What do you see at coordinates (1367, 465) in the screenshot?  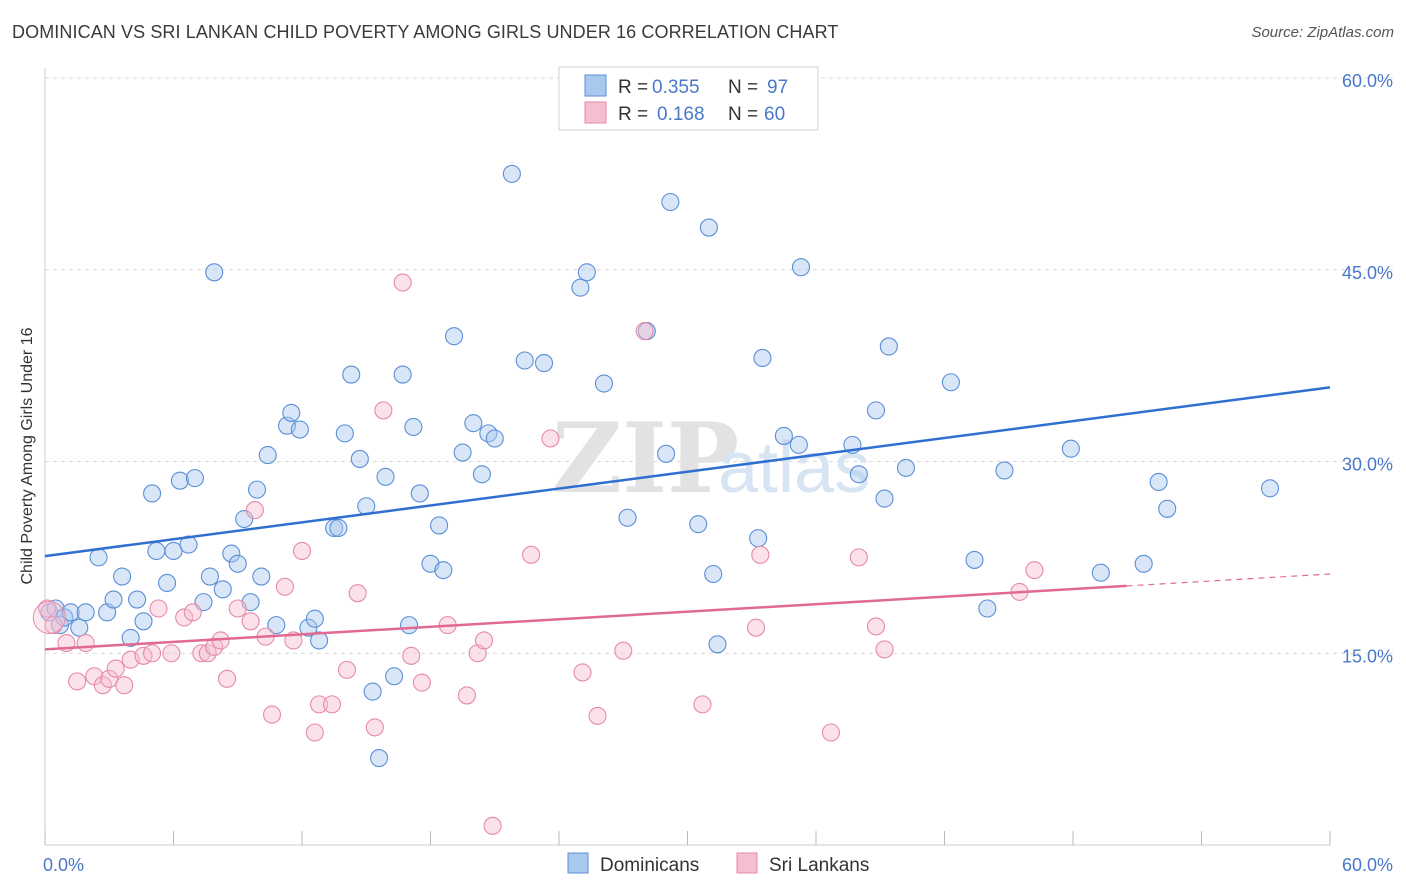 I see `y-tick-label: 30.0%` at bounding box center [1367, 465].